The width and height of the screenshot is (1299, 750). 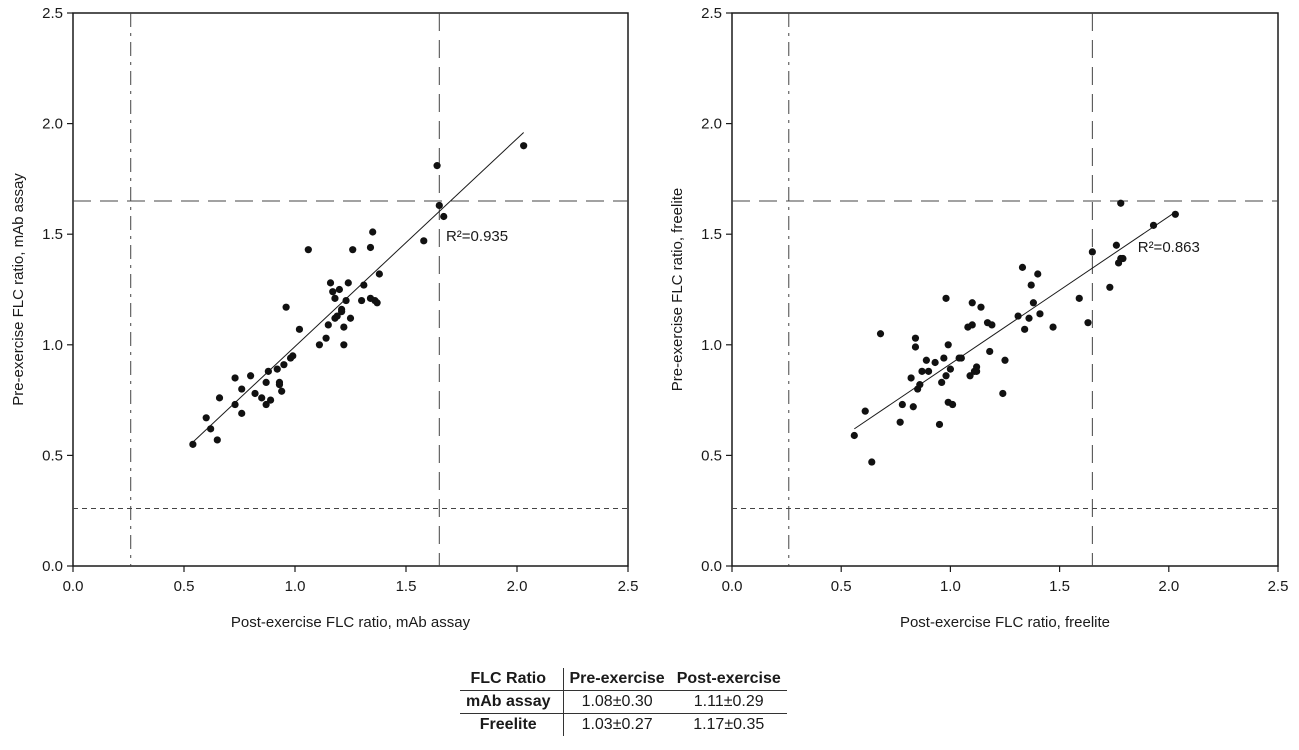 I want to click on y-tick-label: 0.5, so click(x=52, y=455).